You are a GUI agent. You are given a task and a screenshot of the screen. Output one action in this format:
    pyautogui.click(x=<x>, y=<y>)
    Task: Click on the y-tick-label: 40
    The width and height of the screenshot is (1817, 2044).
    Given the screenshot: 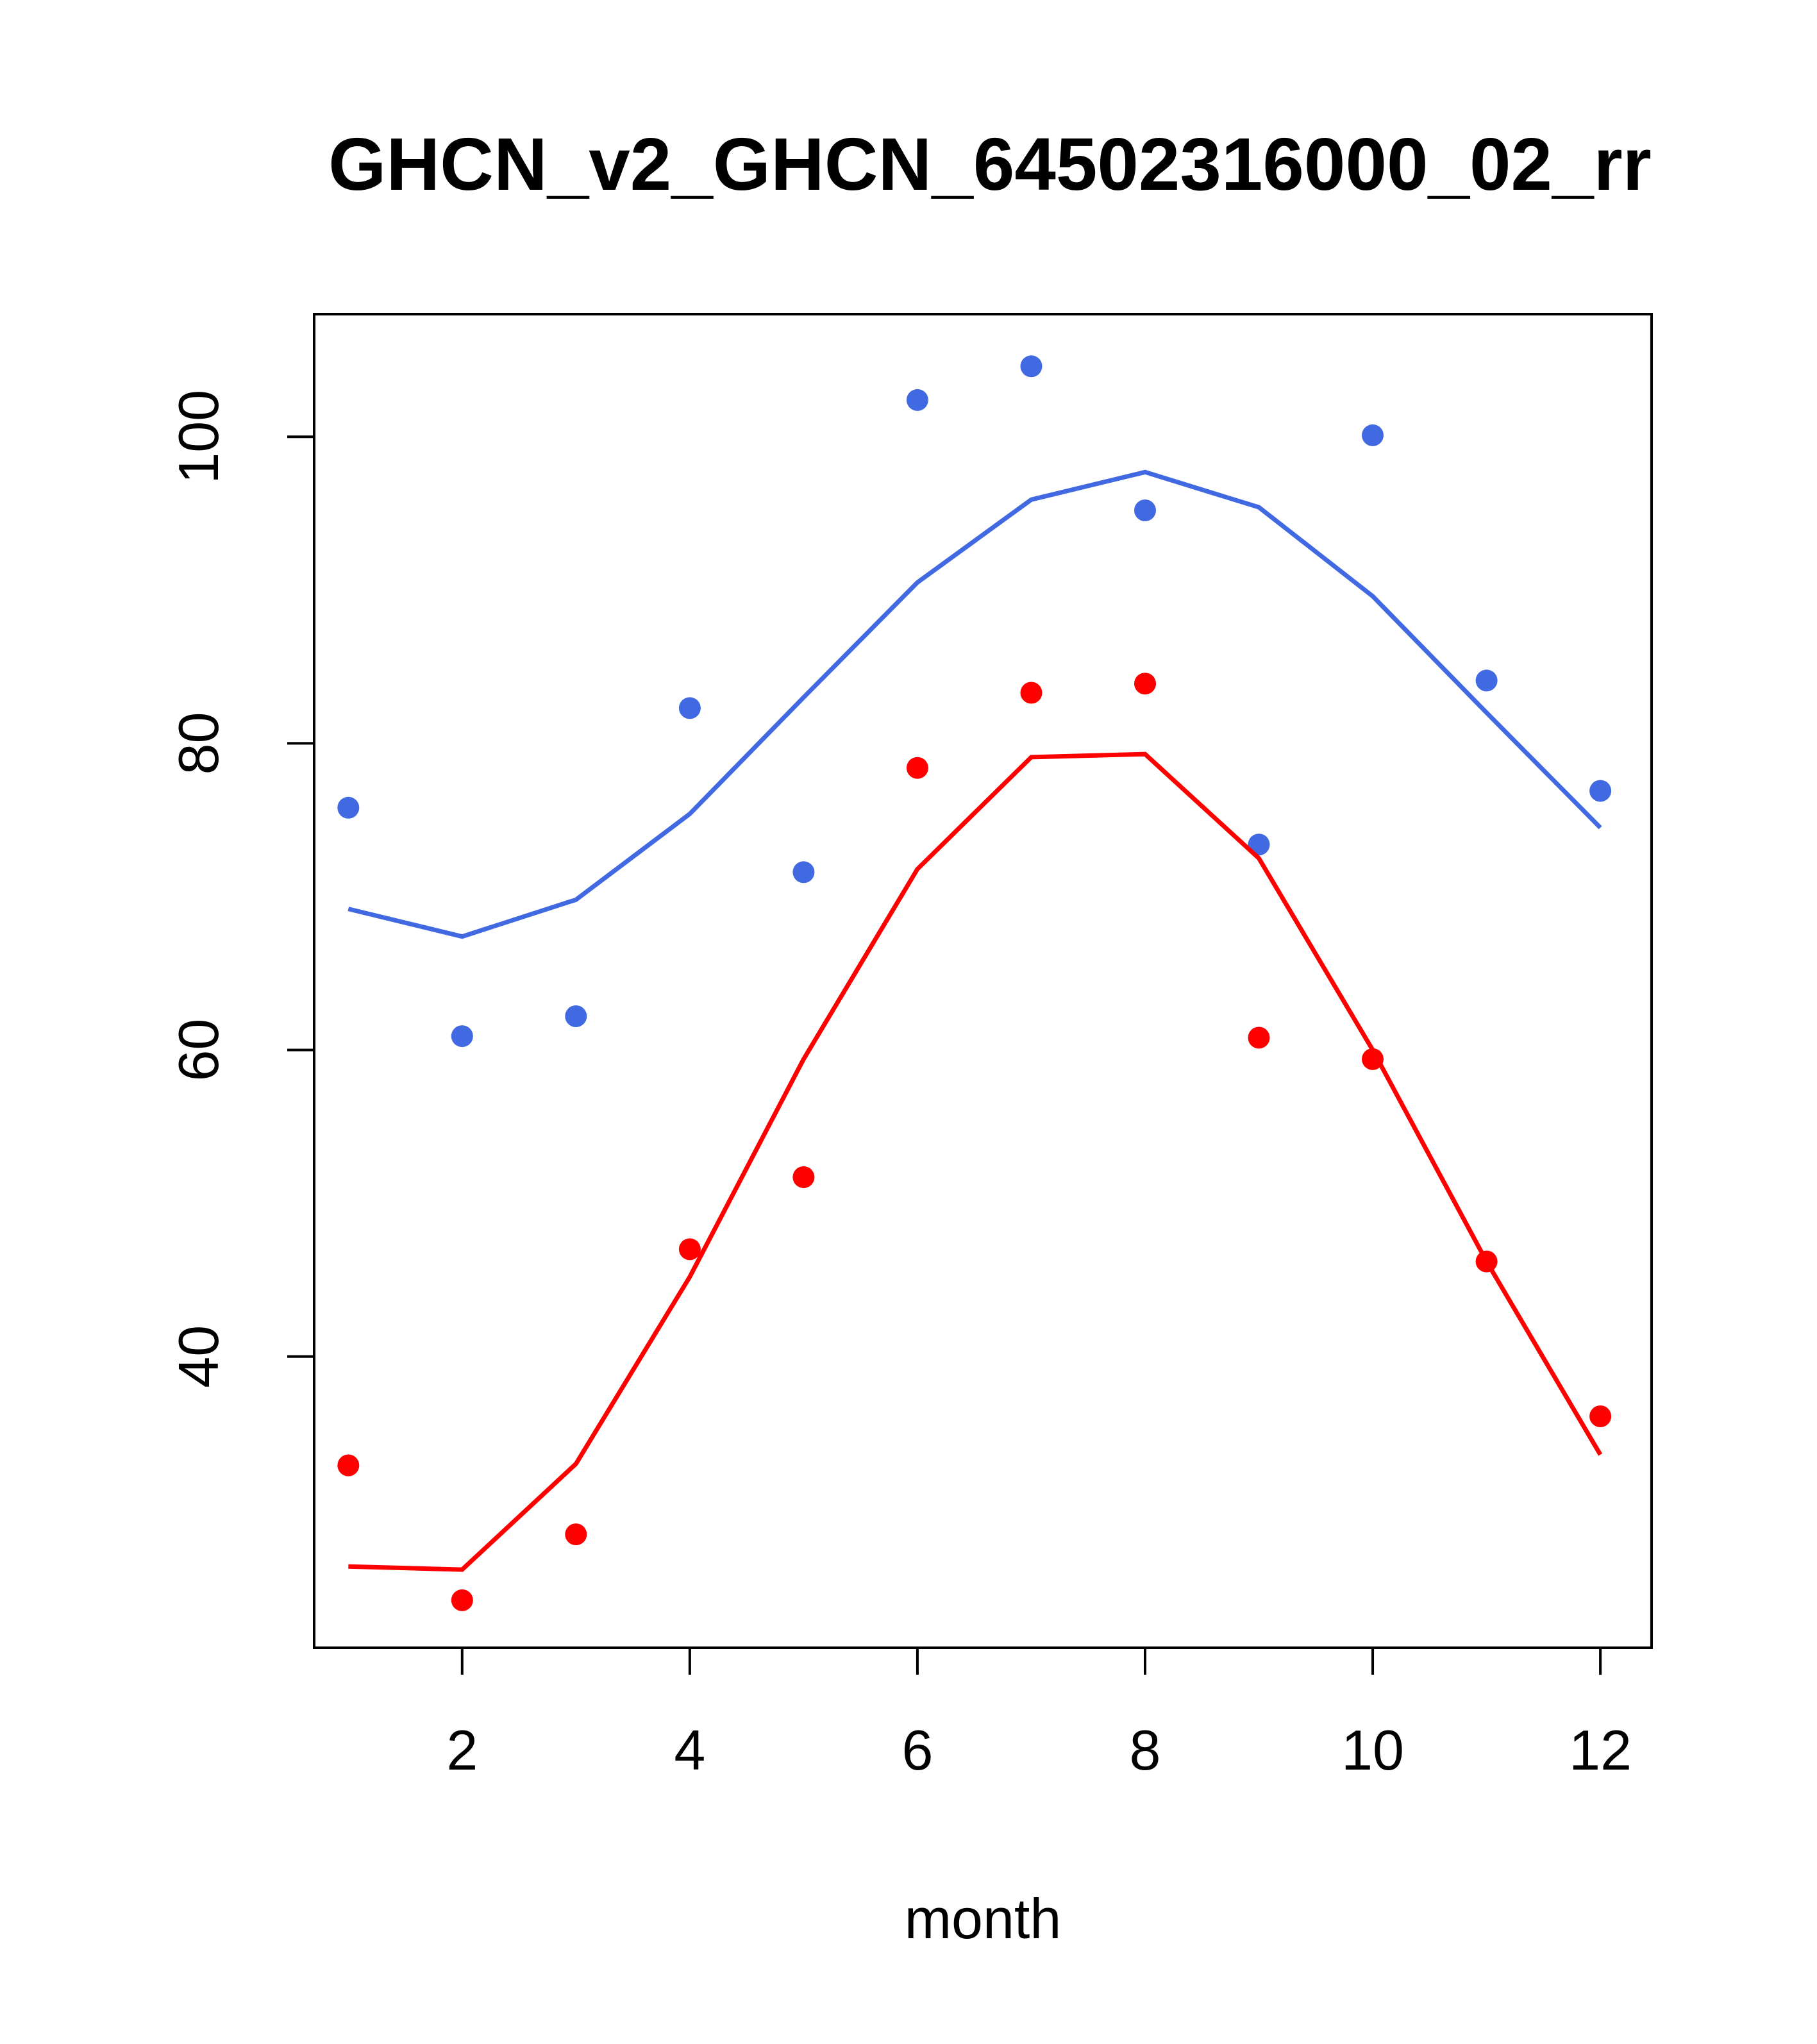 What is the action you would take?
    pyautogui.click(x=198, y=1356)
    